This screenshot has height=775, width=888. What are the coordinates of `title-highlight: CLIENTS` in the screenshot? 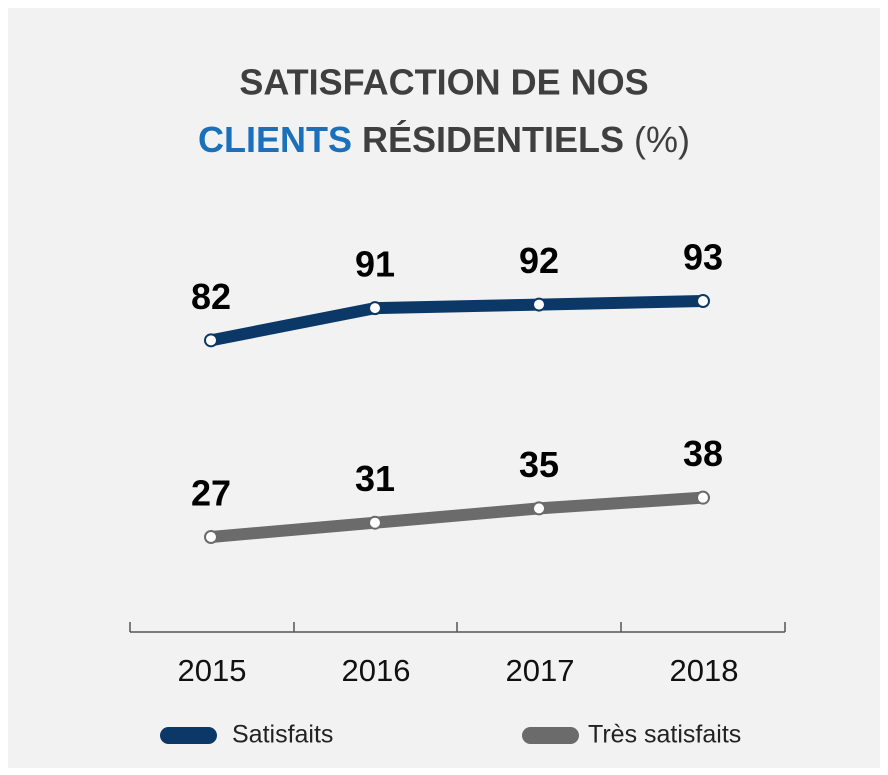 It's located at (275, 139).